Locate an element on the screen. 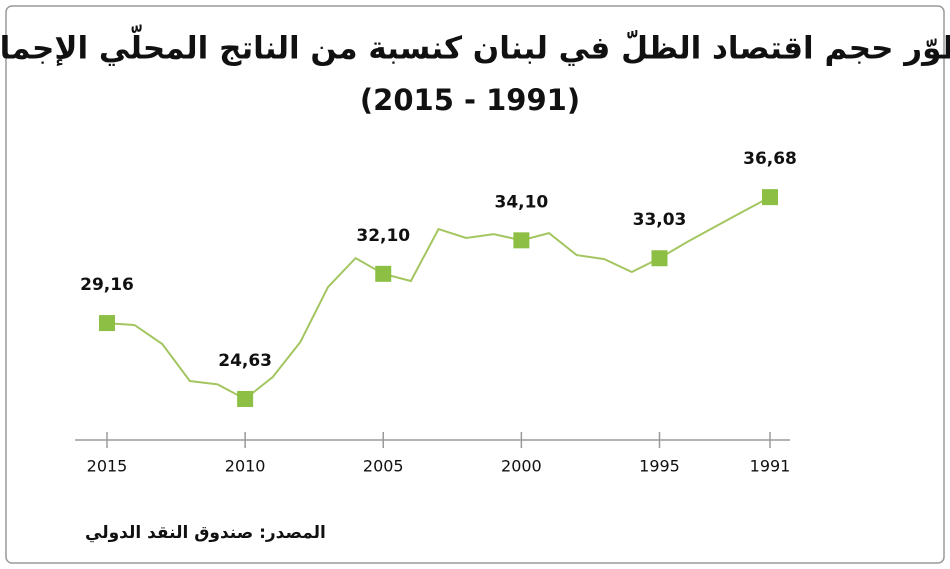 The image size is (950, 569). x-tick-label: 2015 is located at coordinates (107, 466).